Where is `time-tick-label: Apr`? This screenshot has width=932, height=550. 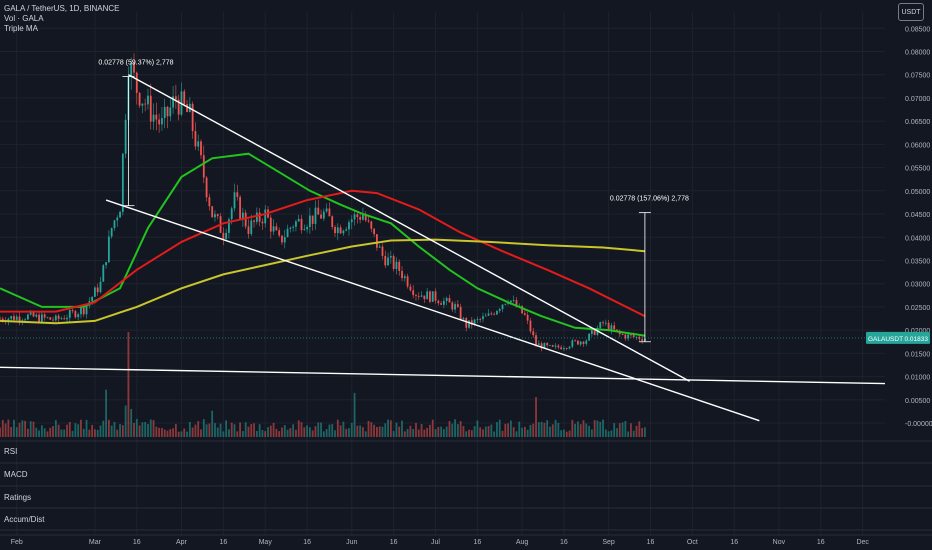 time-tick-label: Apr is located at coordinates (182, 542).